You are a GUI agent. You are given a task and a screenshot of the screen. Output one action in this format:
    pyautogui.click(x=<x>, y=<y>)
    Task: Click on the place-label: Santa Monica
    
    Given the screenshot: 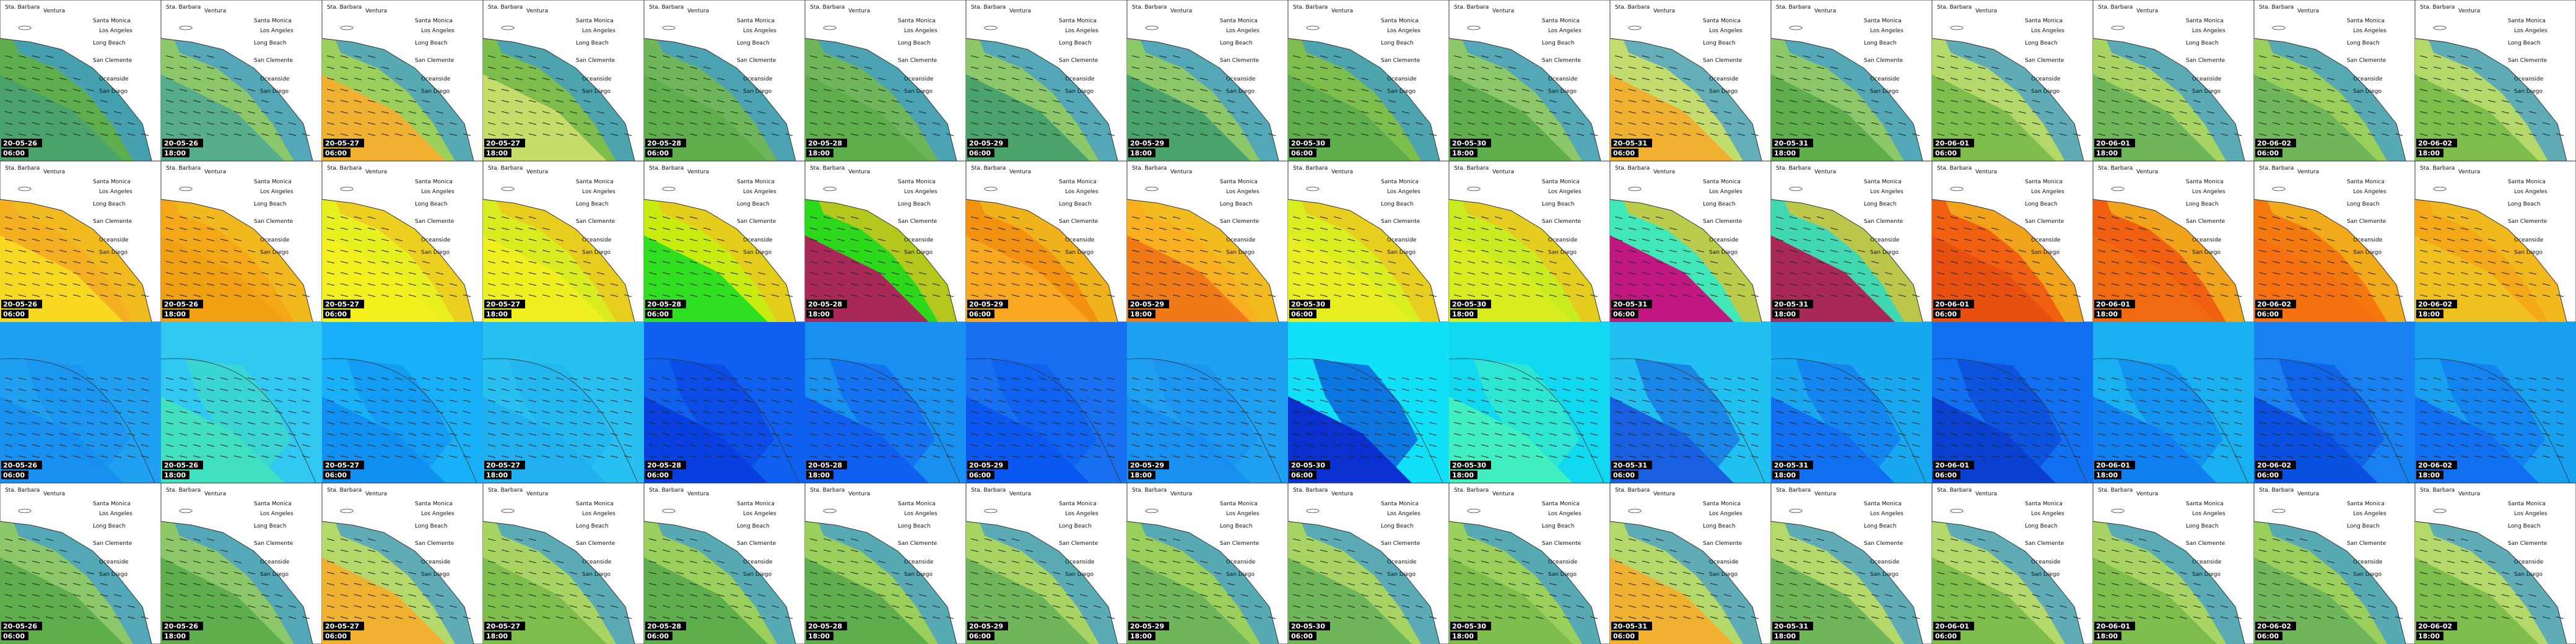 What is the action you would take?
    pyautogui.click(x=2366, y=182)
    